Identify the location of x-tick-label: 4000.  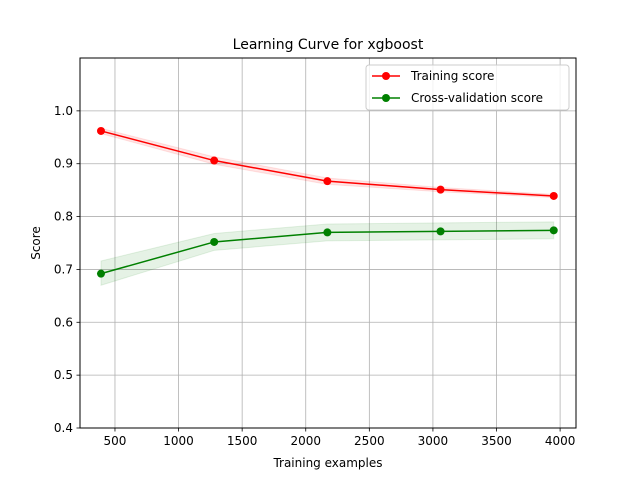
(560, 441).